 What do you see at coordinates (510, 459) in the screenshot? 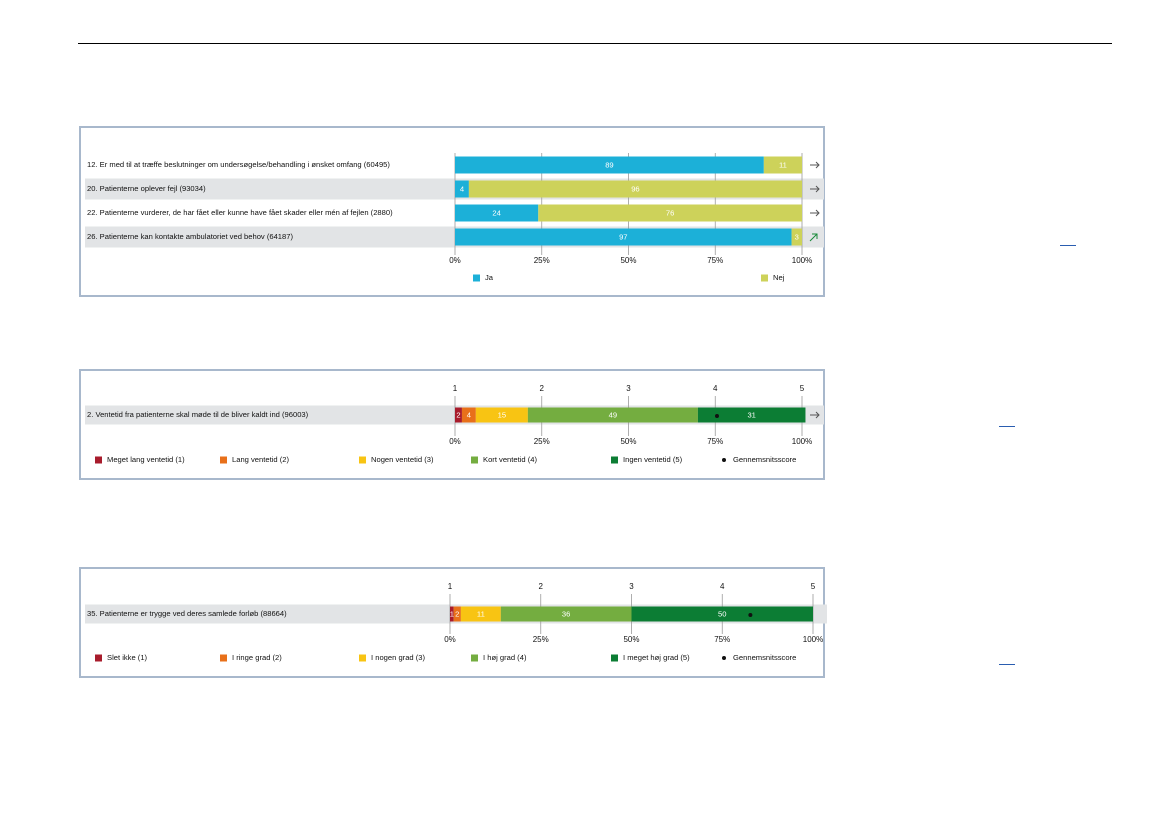
I see `legend-label: Kort ventetid (4)` at bounding box center [510, 459].